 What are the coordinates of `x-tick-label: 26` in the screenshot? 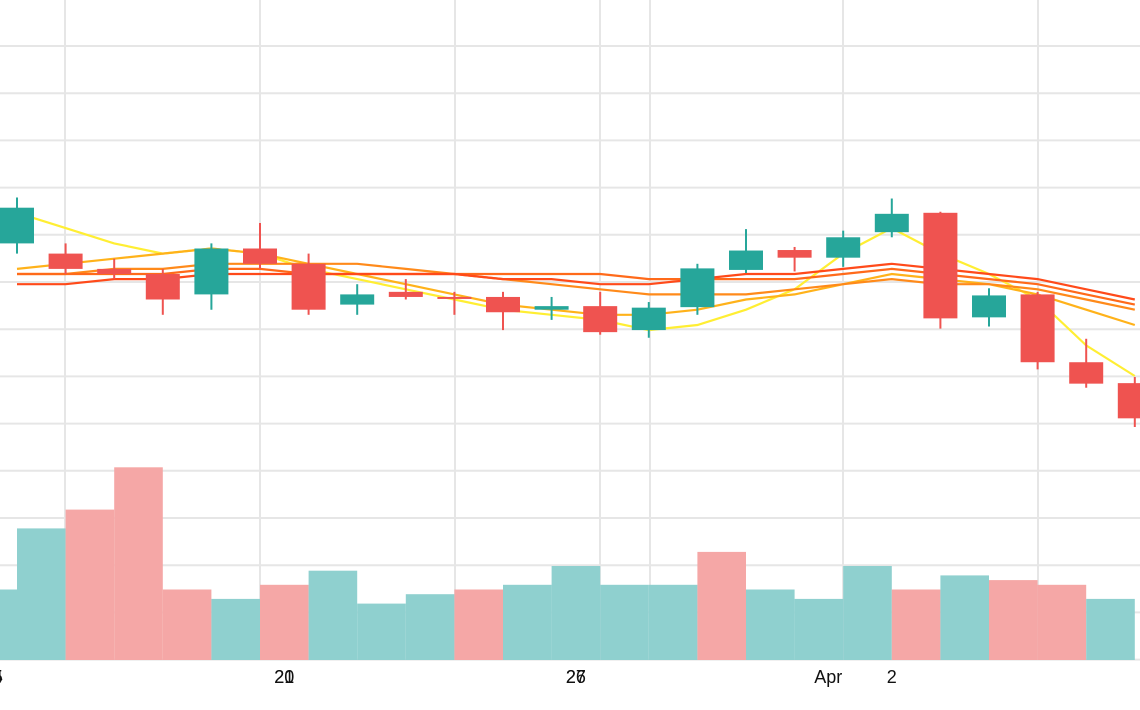 It's located at (576, 677).